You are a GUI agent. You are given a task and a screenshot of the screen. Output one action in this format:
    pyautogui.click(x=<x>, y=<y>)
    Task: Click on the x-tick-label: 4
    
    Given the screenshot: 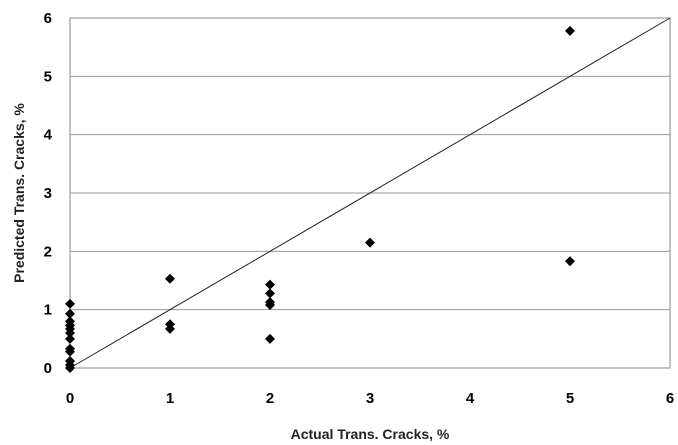 What is the action you would take?
    pyautogui.click(x=470, y=398)
    